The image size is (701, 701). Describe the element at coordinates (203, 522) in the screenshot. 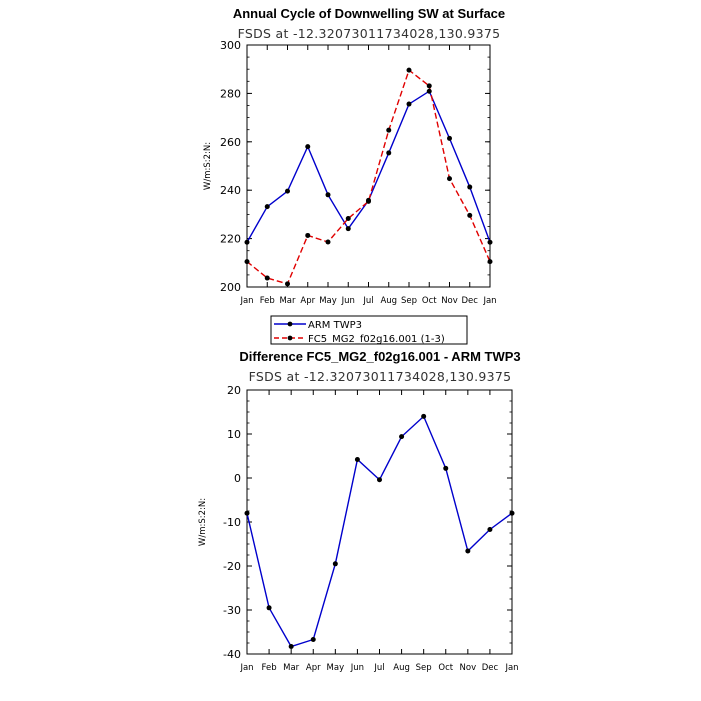

I see `chart-bottom-y-axis-label: W/m:S:2:N:` at that location.